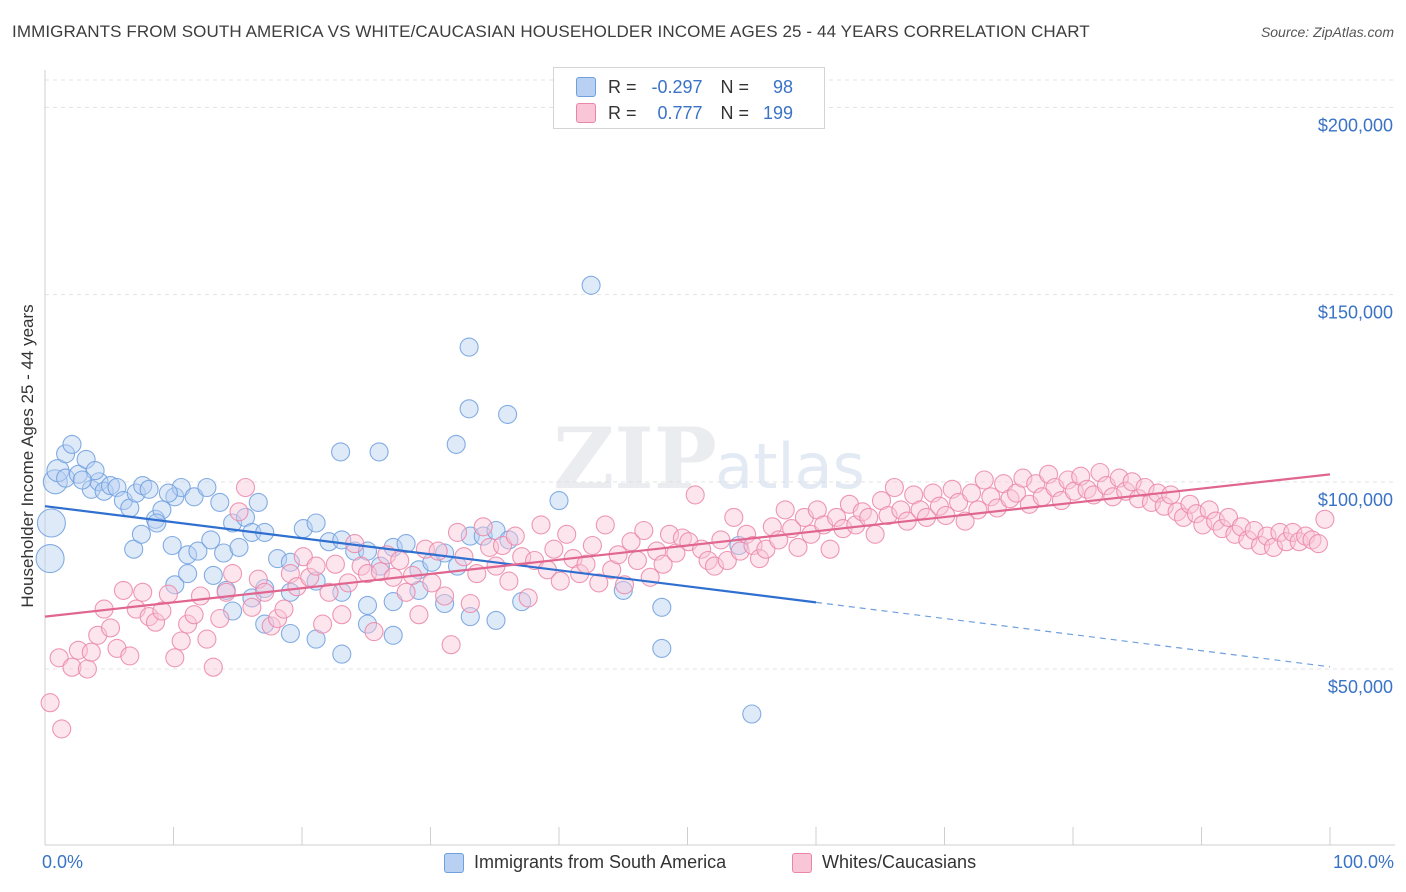  Describe the element at coordinates (1355, 313) in the screenshot. I see `y-tick-label: $150,000` at that location.